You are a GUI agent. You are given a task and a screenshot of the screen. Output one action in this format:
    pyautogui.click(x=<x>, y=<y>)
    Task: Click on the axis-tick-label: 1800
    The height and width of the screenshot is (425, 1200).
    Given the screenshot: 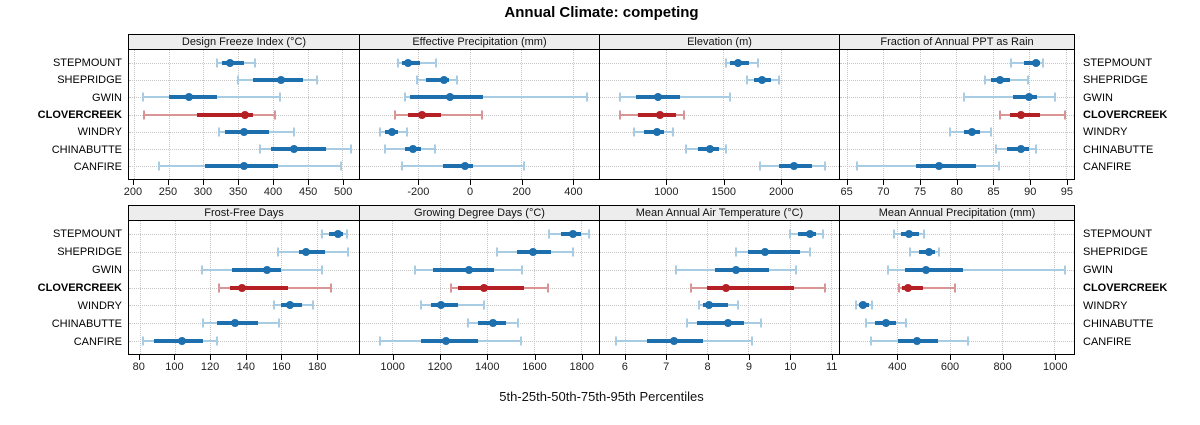 What is the action you would take?
    pyautogui.click(x=582, y=367)
    